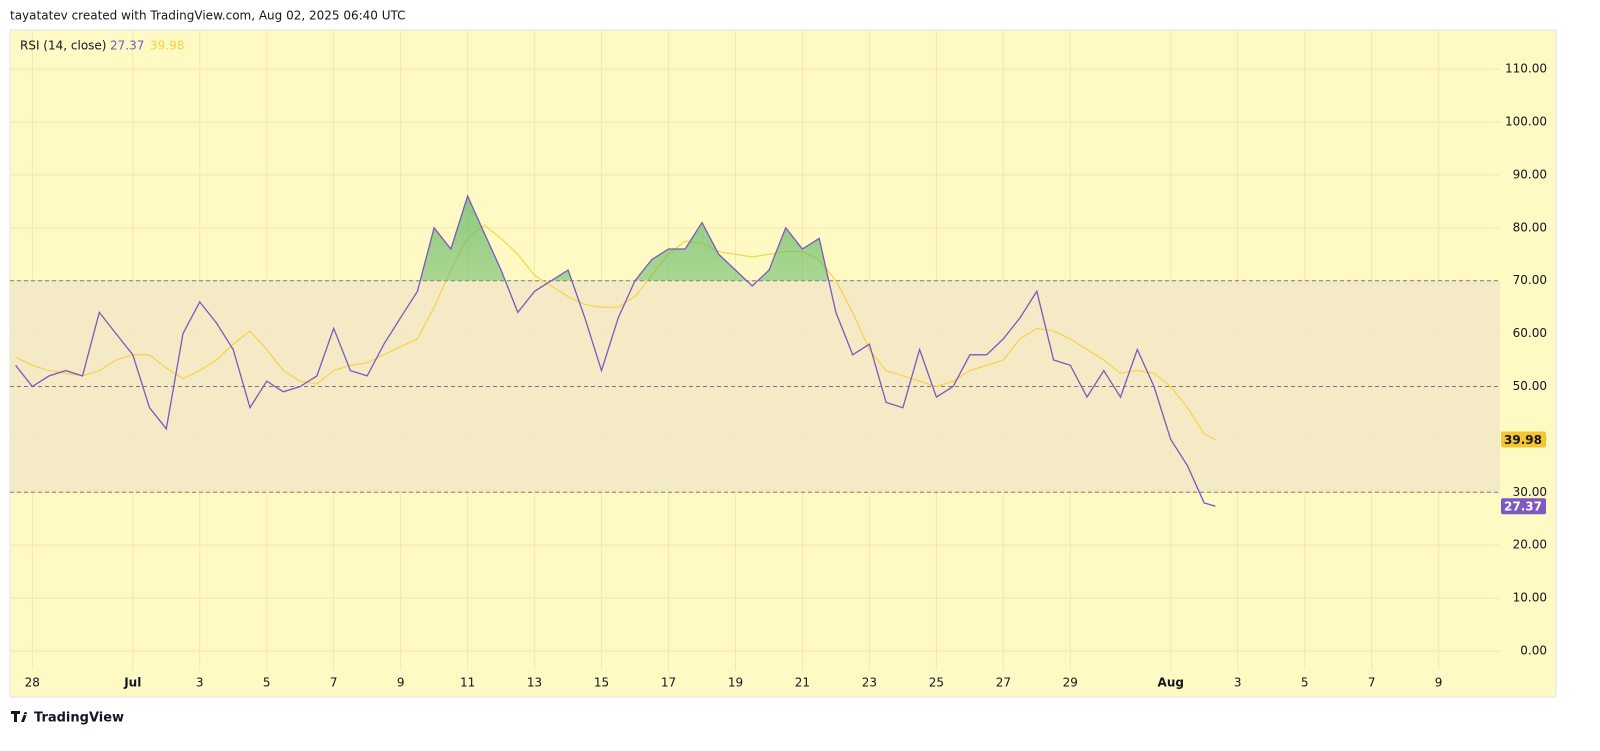 The height and width of the screenshot is (751, 1600). I want to click on legend-value: 39.98, so click(167, 46).